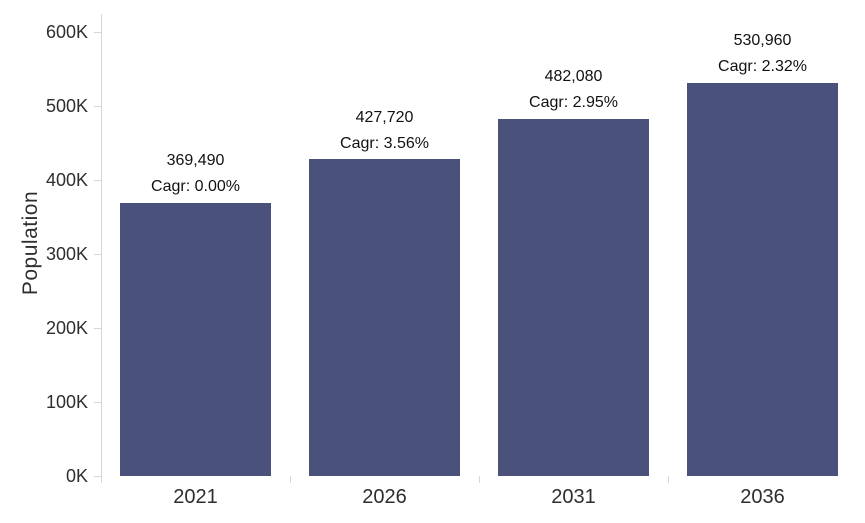  I want to click on bar-2021, so click(195, 339).